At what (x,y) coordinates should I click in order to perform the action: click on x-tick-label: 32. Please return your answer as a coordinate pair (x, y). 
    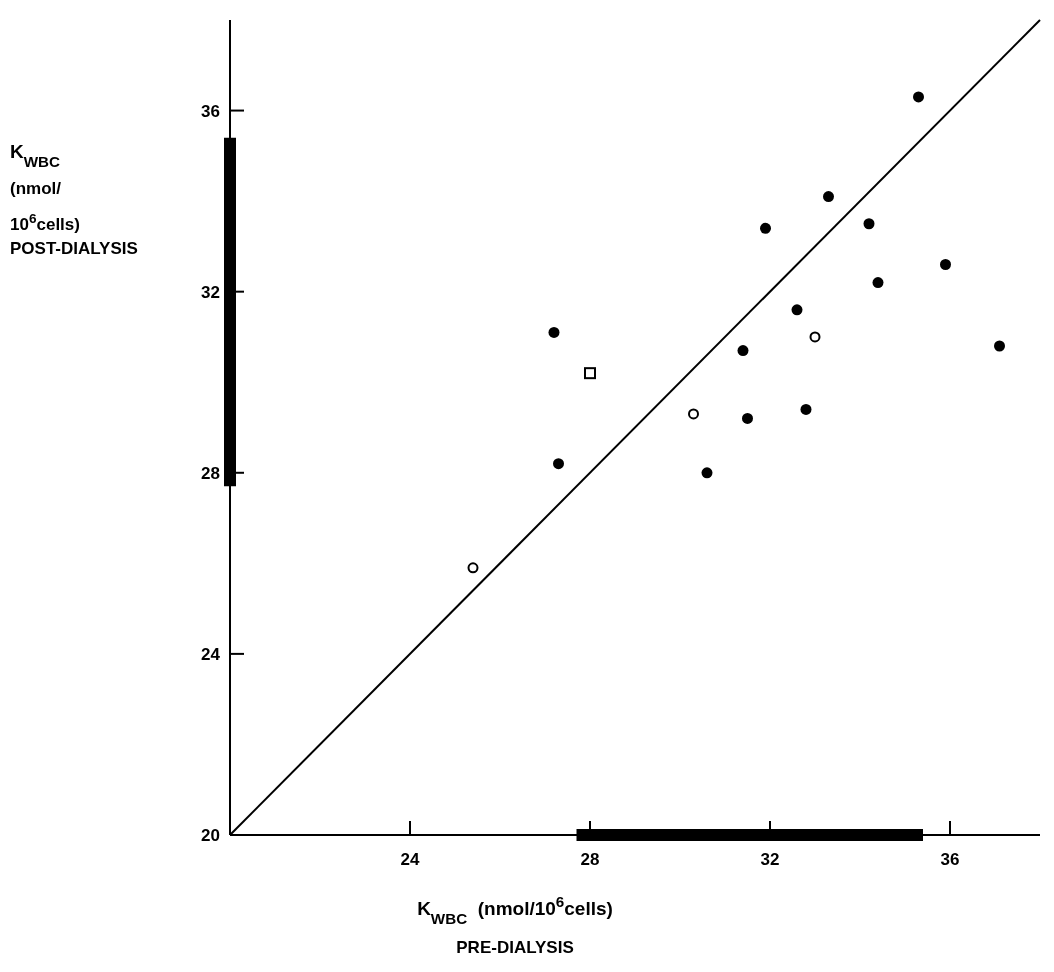
    Looking at the image, I should click on (770, 859).